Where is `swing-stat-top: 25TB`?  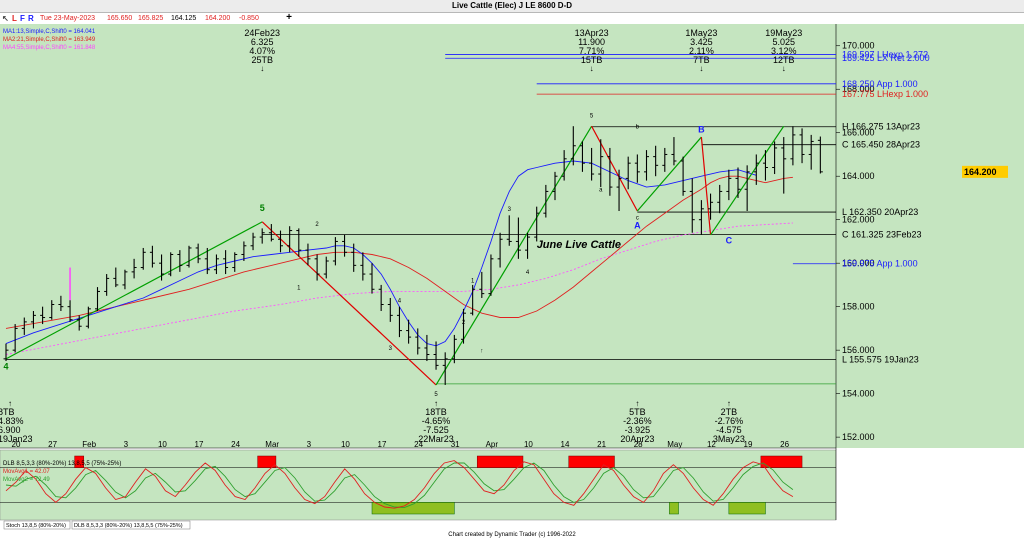
swing-stat-top: 25TB is located at coordinates (262, 60).